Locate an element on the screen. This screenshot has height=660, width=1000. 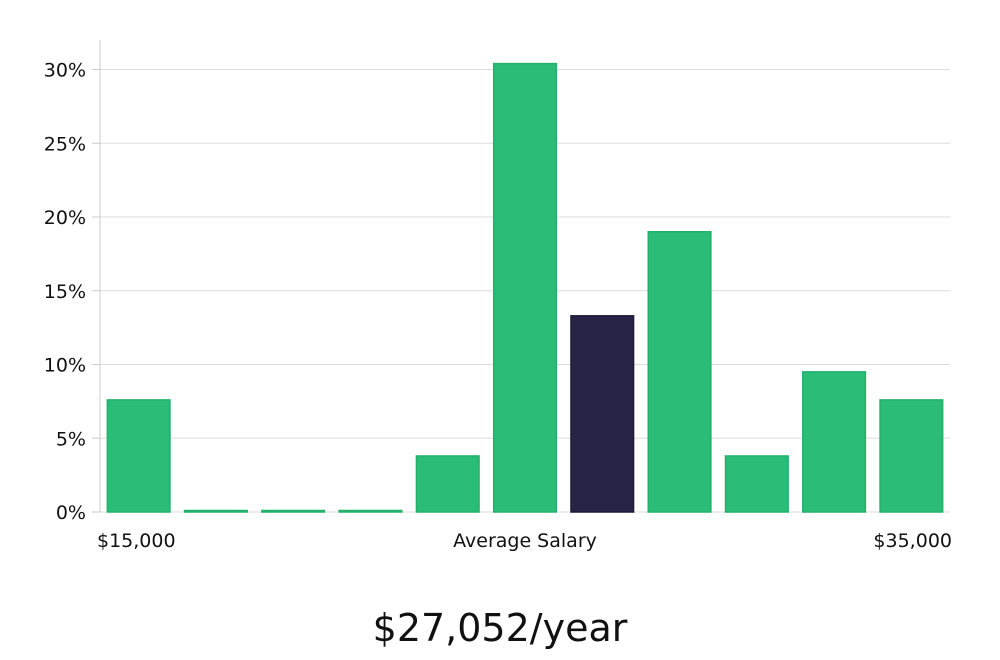
x-label-max: $35,000 is located at coordinates (912, 541).